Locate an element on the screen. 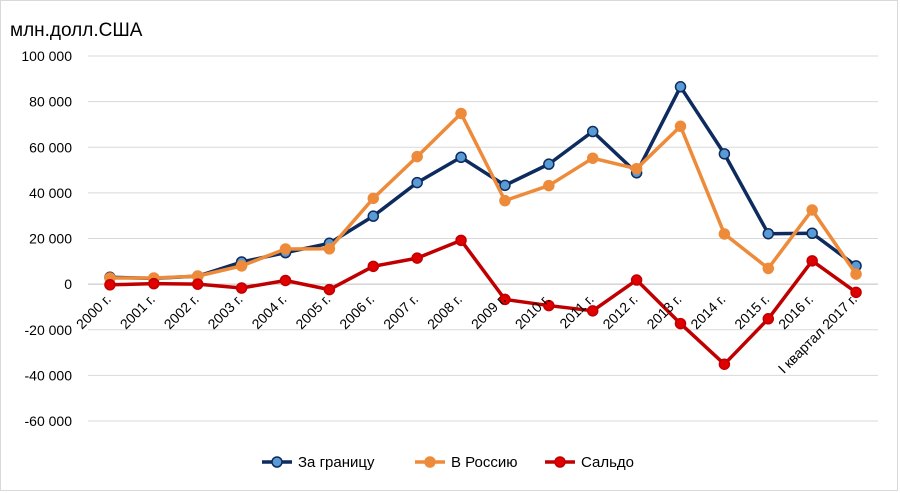 Image resolution: width=900 pixels, height=493 pixels. x-tick-label: 2015 г. is located at coordinates (751, 311).